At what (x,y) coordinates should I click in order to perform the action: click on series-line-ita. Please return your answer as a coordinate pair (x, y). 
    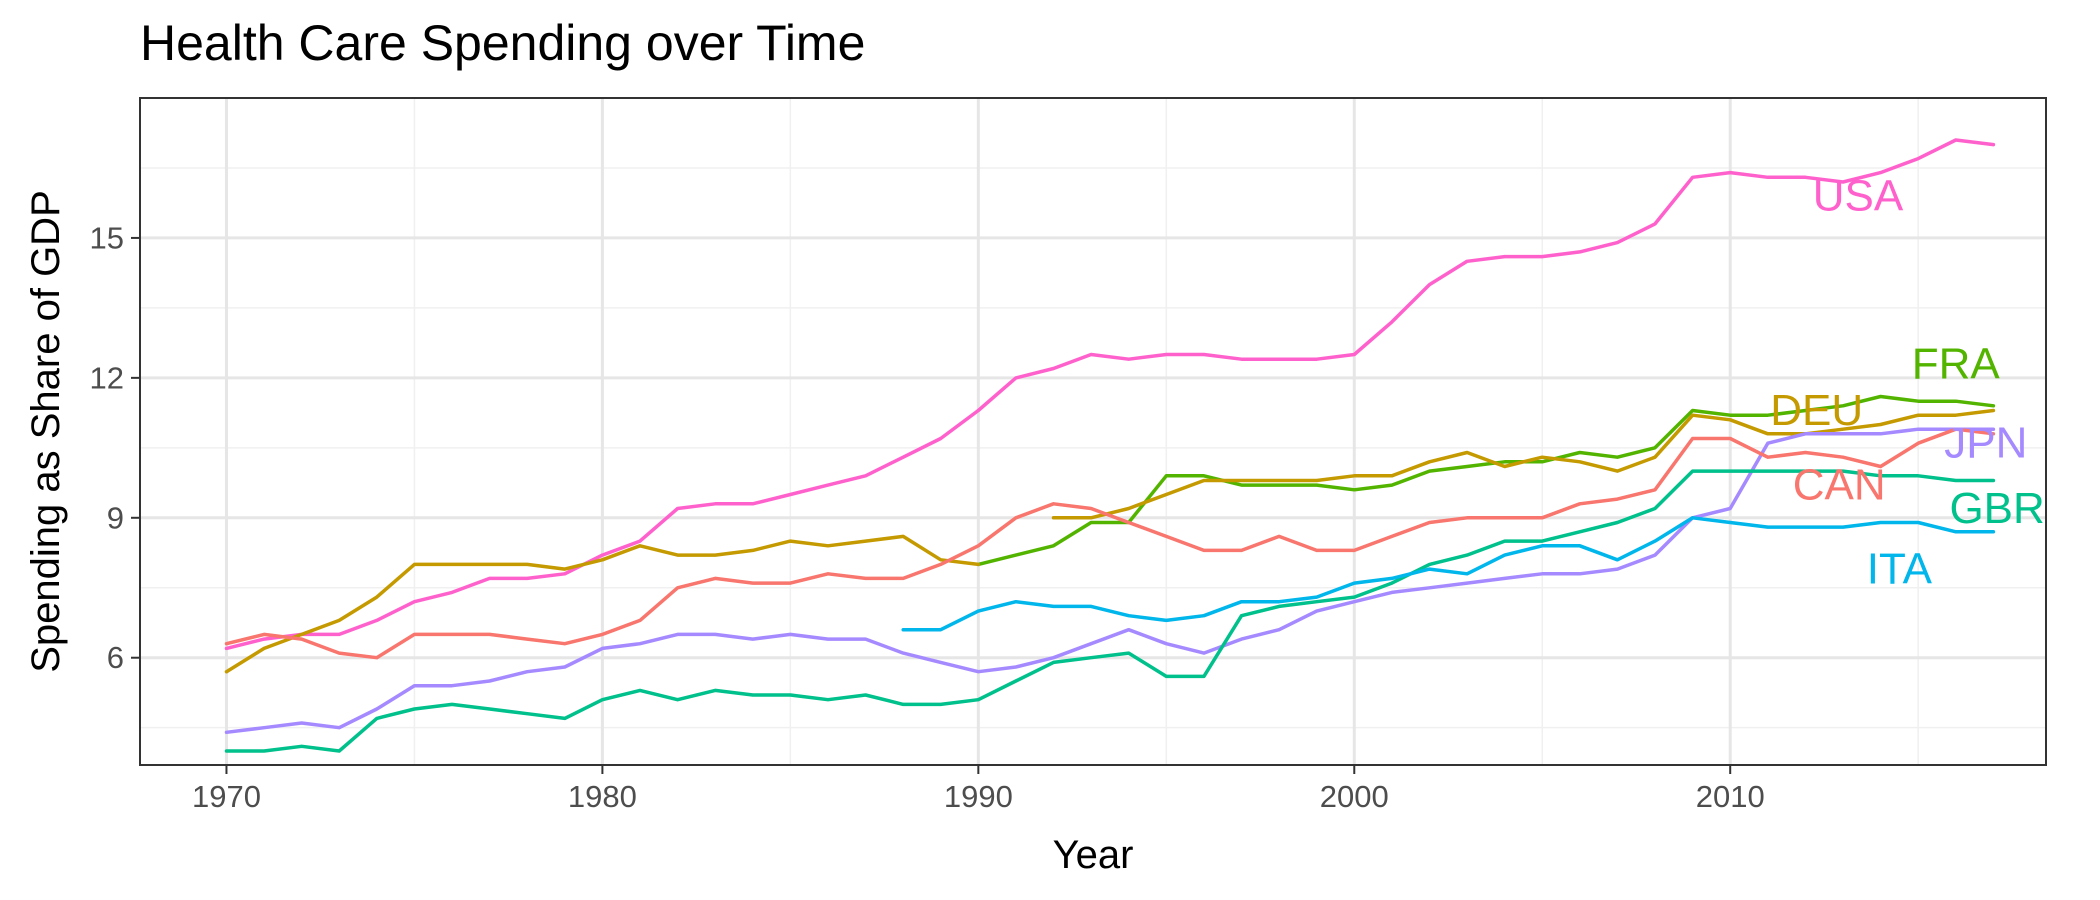
    Looking at the image, I should click on (1448, 574).